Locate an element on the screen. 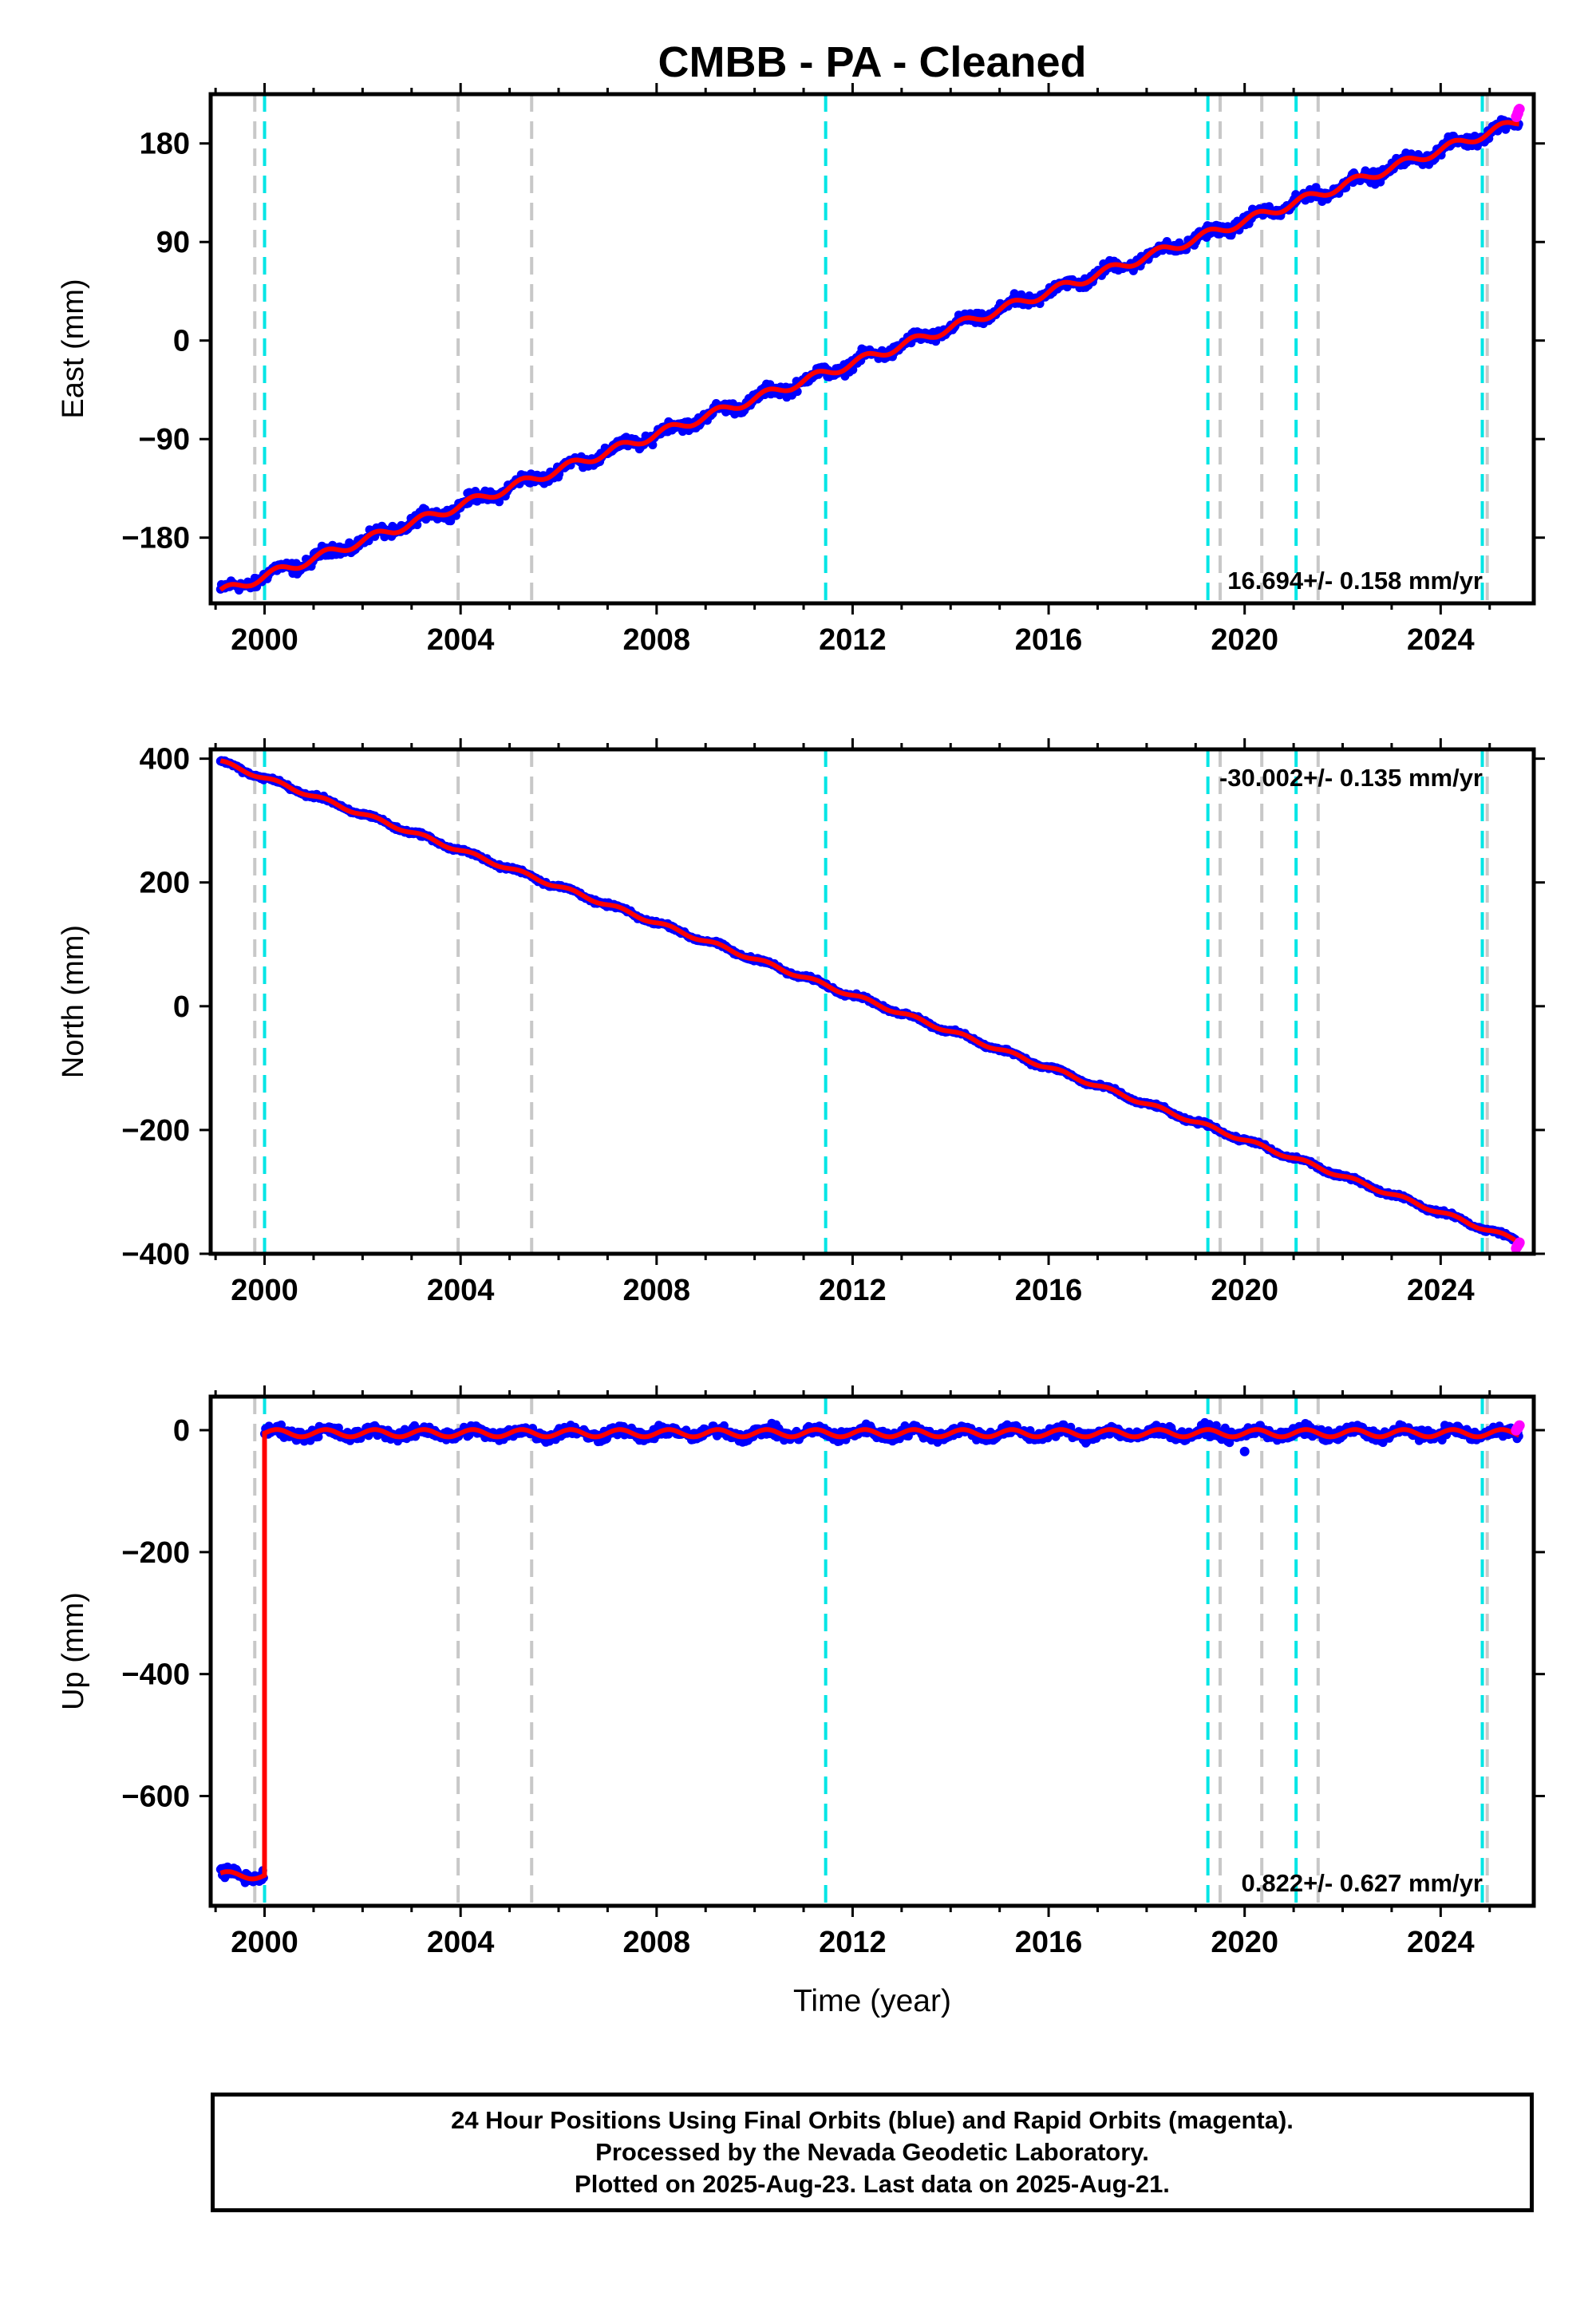 This screenshot has height=2316, width=1596. north-y-axis-label: North (mm) is located at coordinates (73, 1001).